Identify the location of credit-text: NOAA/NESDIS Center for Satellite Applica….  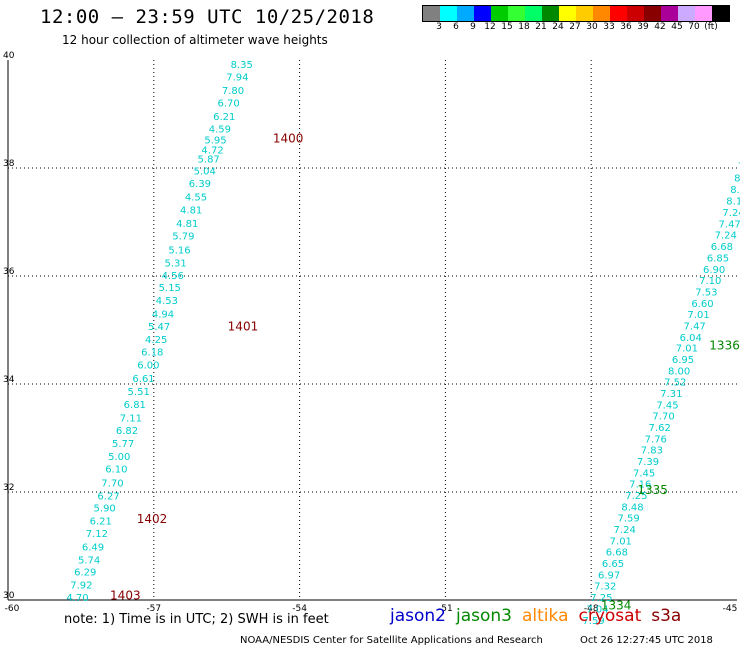
(391, 640).